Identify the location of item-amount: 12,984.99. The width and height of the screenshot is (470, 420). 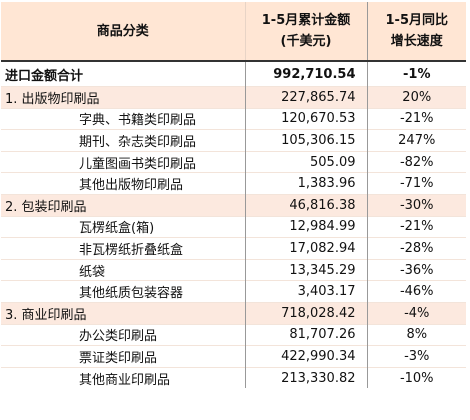
(306, 226).